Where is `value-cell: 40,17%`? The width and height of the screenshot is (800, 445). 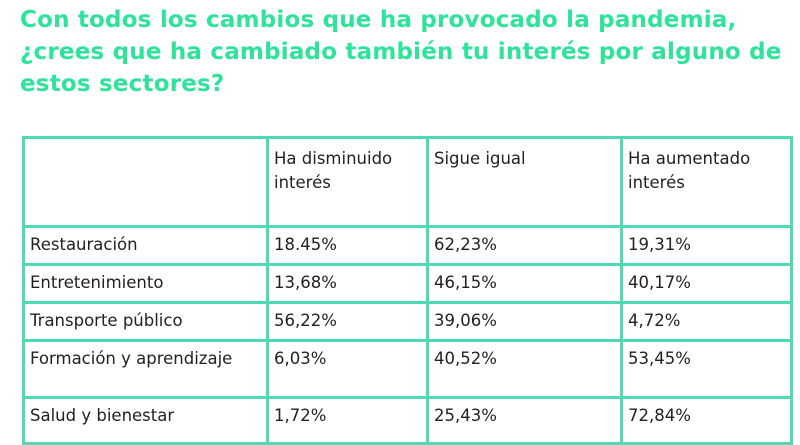
value-cell: 40,17% is located at coordinates (706, 283).